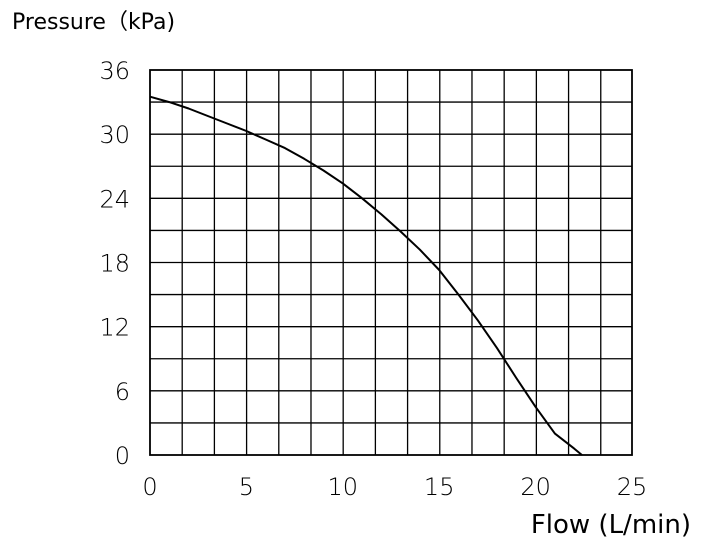 This screenshot has height=560, width=705. I want to click on x-tick-label: 0, so click(149, 487).